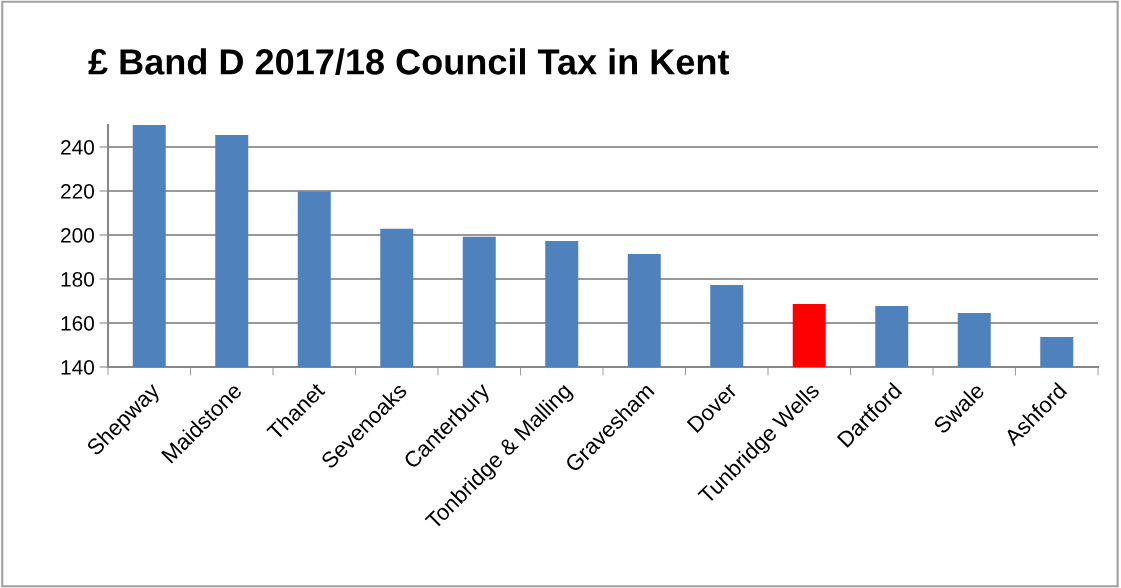 This screenshot has height=588, width=1121. What do you see at coordinates (77, 279) in the screenshot?
I see `y-tick-label: 180` at bounding box center [77, 279].